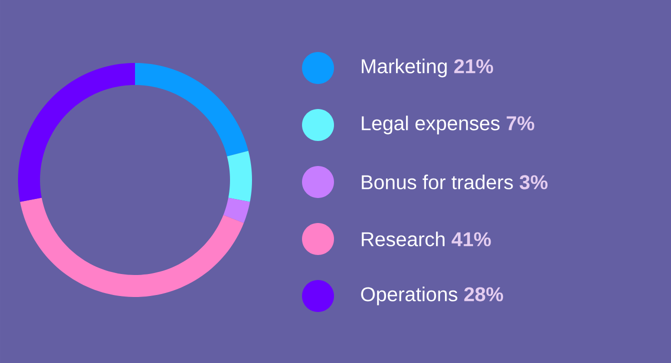 The image size is (671, 363). Describe the element at coordinates (404, 68) in the screenshot. I see `legend-label: Marketing` at that location.